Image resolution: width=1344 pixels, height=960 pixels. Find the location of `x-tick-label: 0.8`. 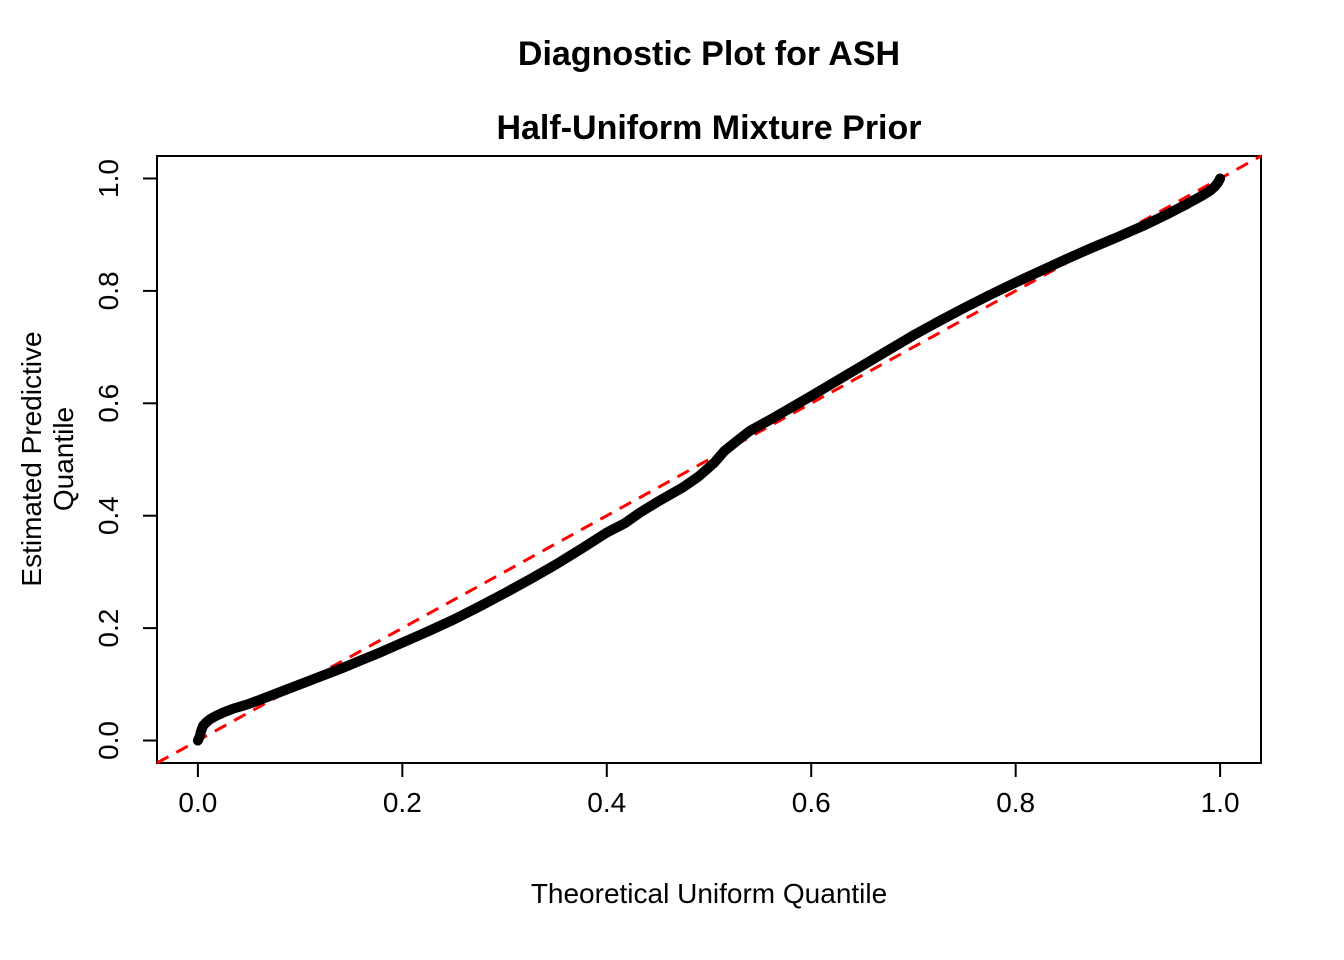

x-tick-label: 0.8 is located at coordinates (1015, 802).